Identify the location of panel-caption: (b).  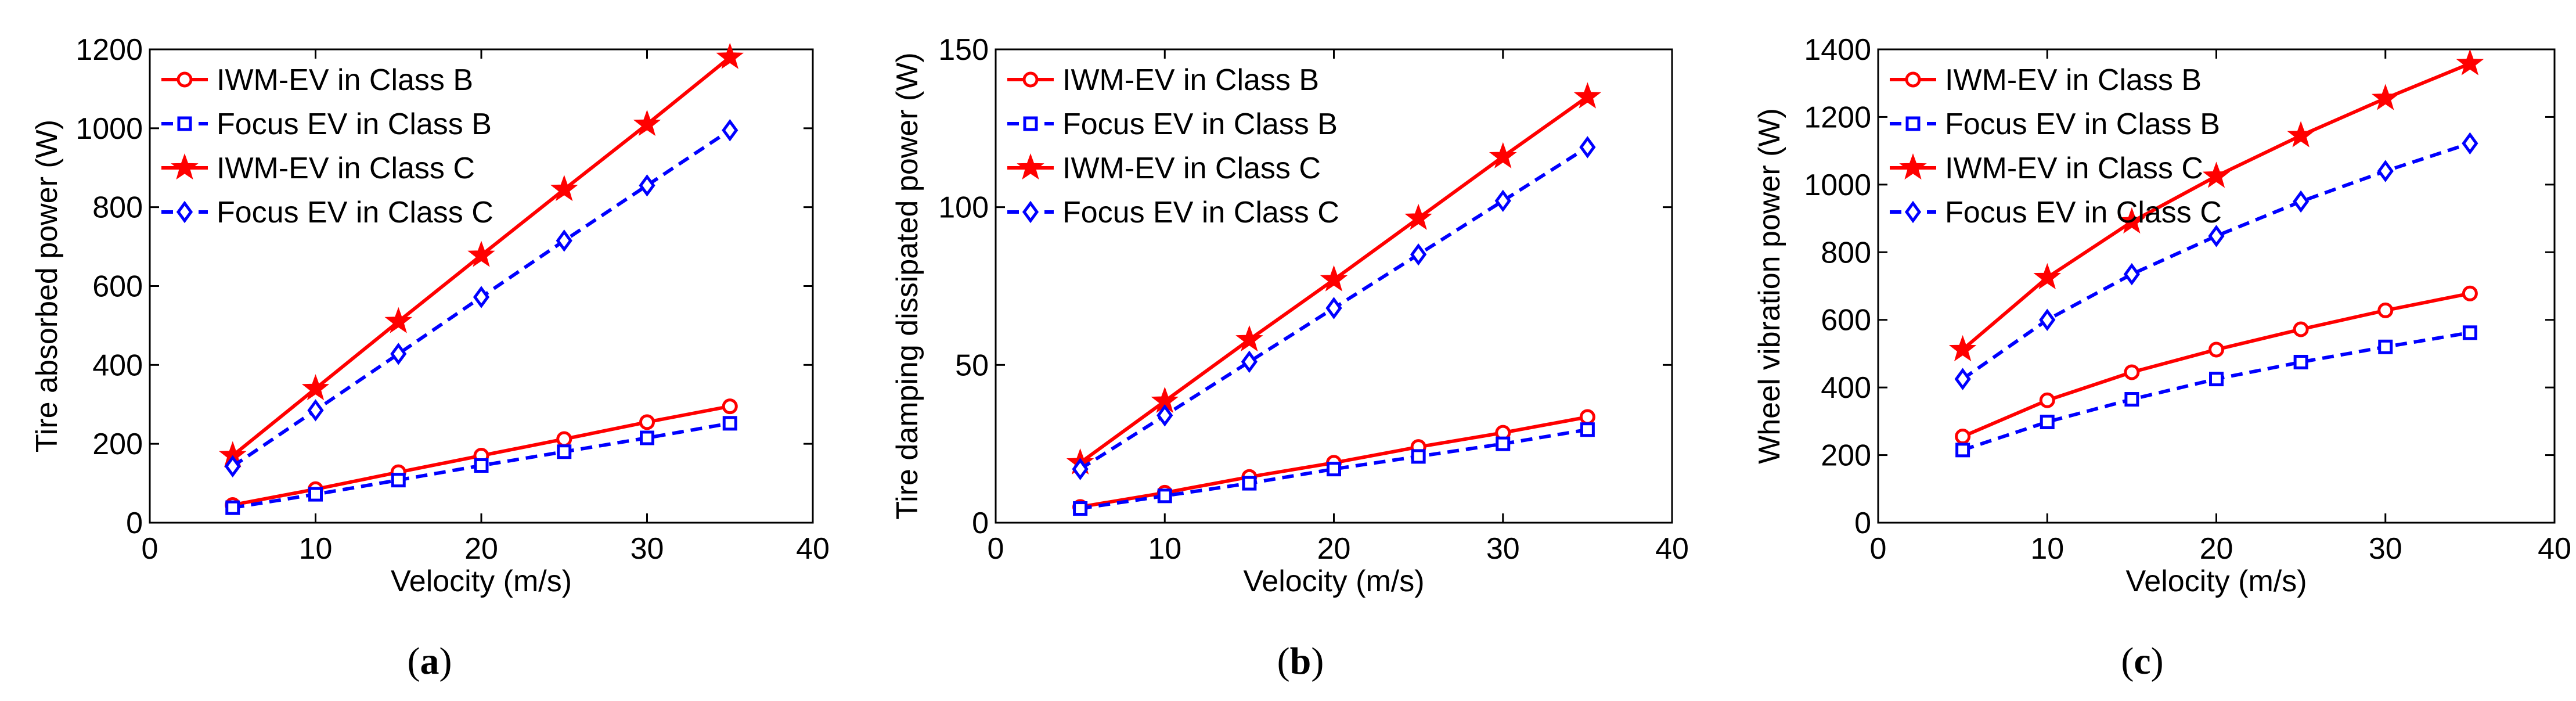
(1300, 661).